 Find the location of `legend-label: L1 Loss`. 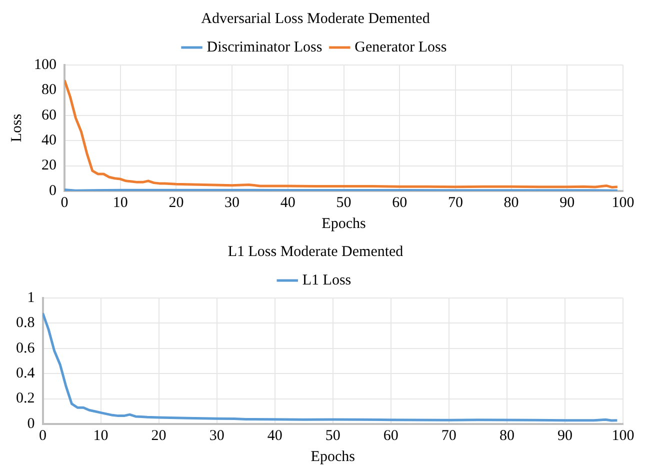

legend-label: L1 Loss is located at coordinates (327, 280).